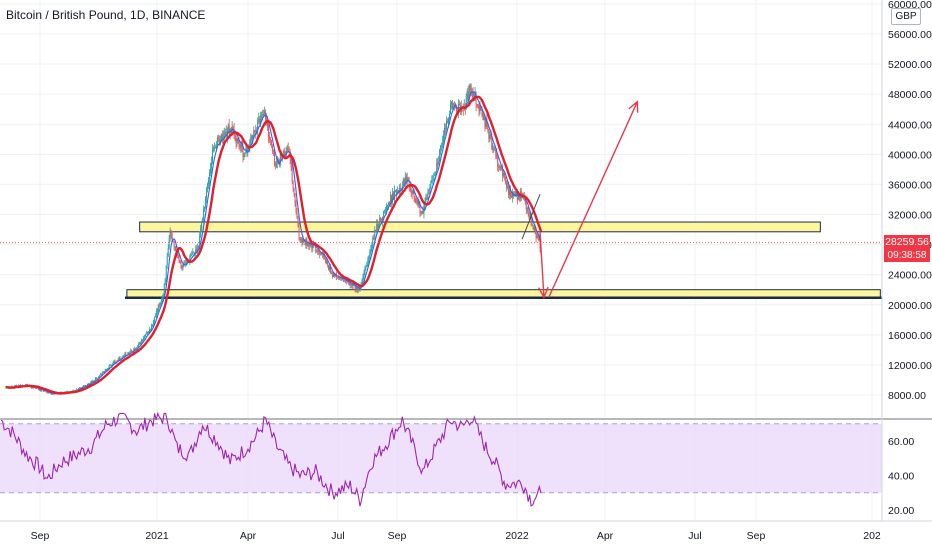  What do you see at coordinates (466, 531) in the screenshot?
I see `time-axis: Sep 2021 Apr Jul Sep 2022 Apr Jul Sep 202` at bounding box center [466, 531].